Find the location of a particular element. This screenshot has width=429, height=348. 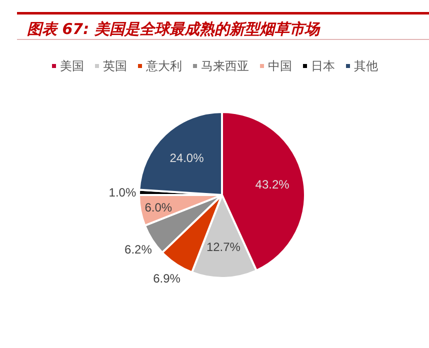

legend-label: 中国 is located at coordinates (280, 66).